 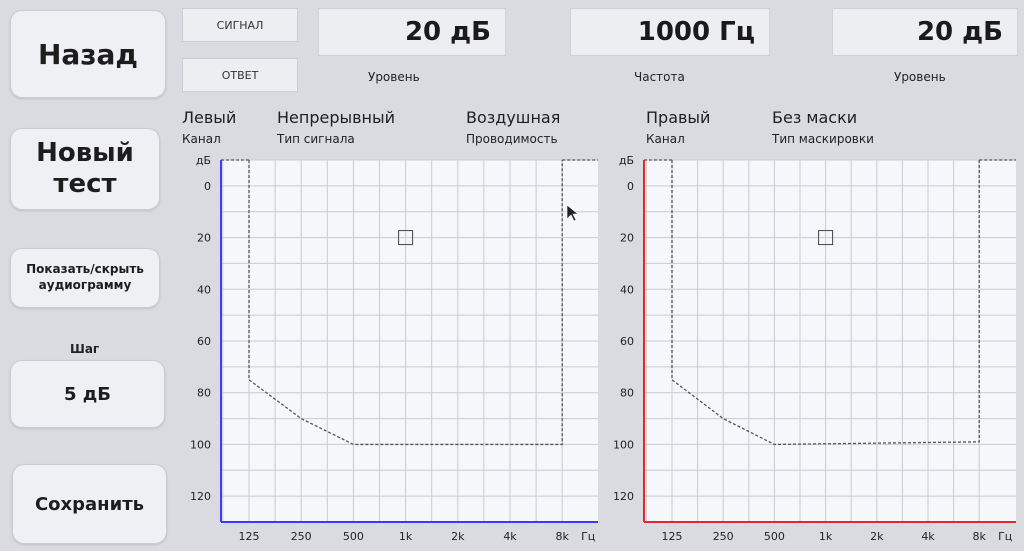 I want to click on step-button: 5 дБ, so click(x=87, y=394).